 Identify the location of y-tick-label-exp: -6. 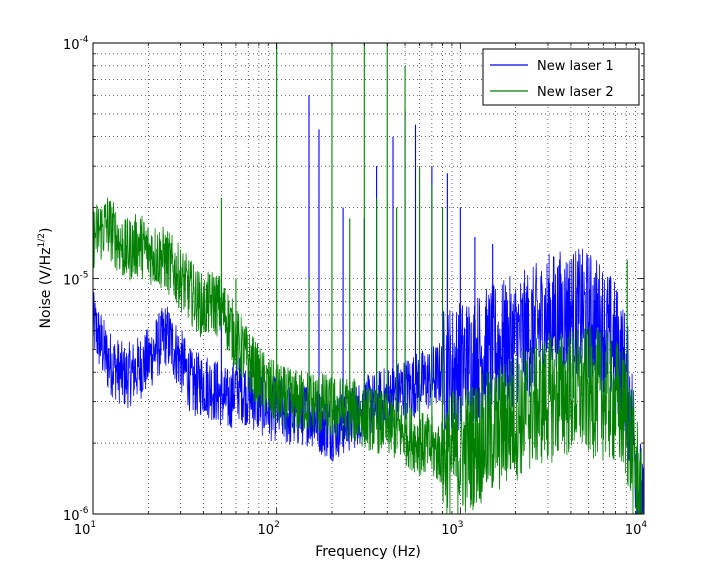
(84, 511).